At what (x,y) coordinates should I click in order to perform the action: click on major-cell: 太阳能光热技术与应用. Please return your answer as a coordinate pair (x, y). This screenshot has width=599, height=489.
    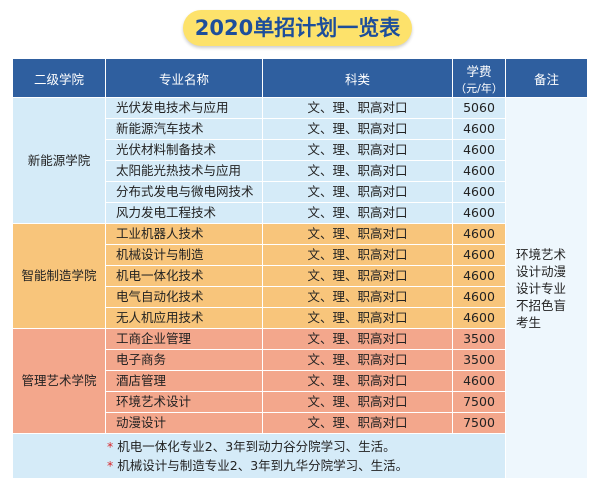
    Looking at the image, I should click on (184, 171).